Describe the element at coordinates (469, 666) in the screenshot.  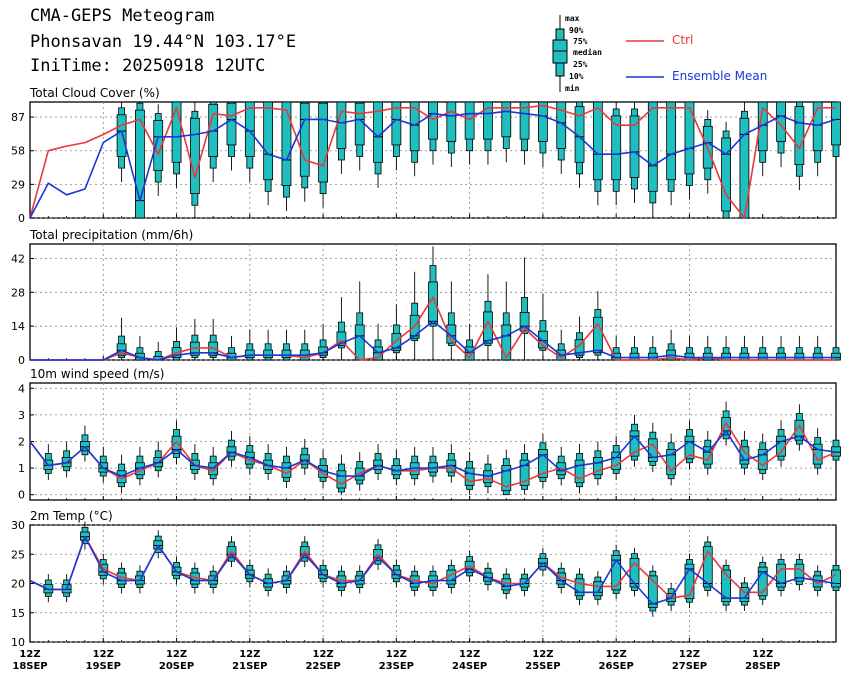
I see `x-tick-label-date: 24SEP` at that location.